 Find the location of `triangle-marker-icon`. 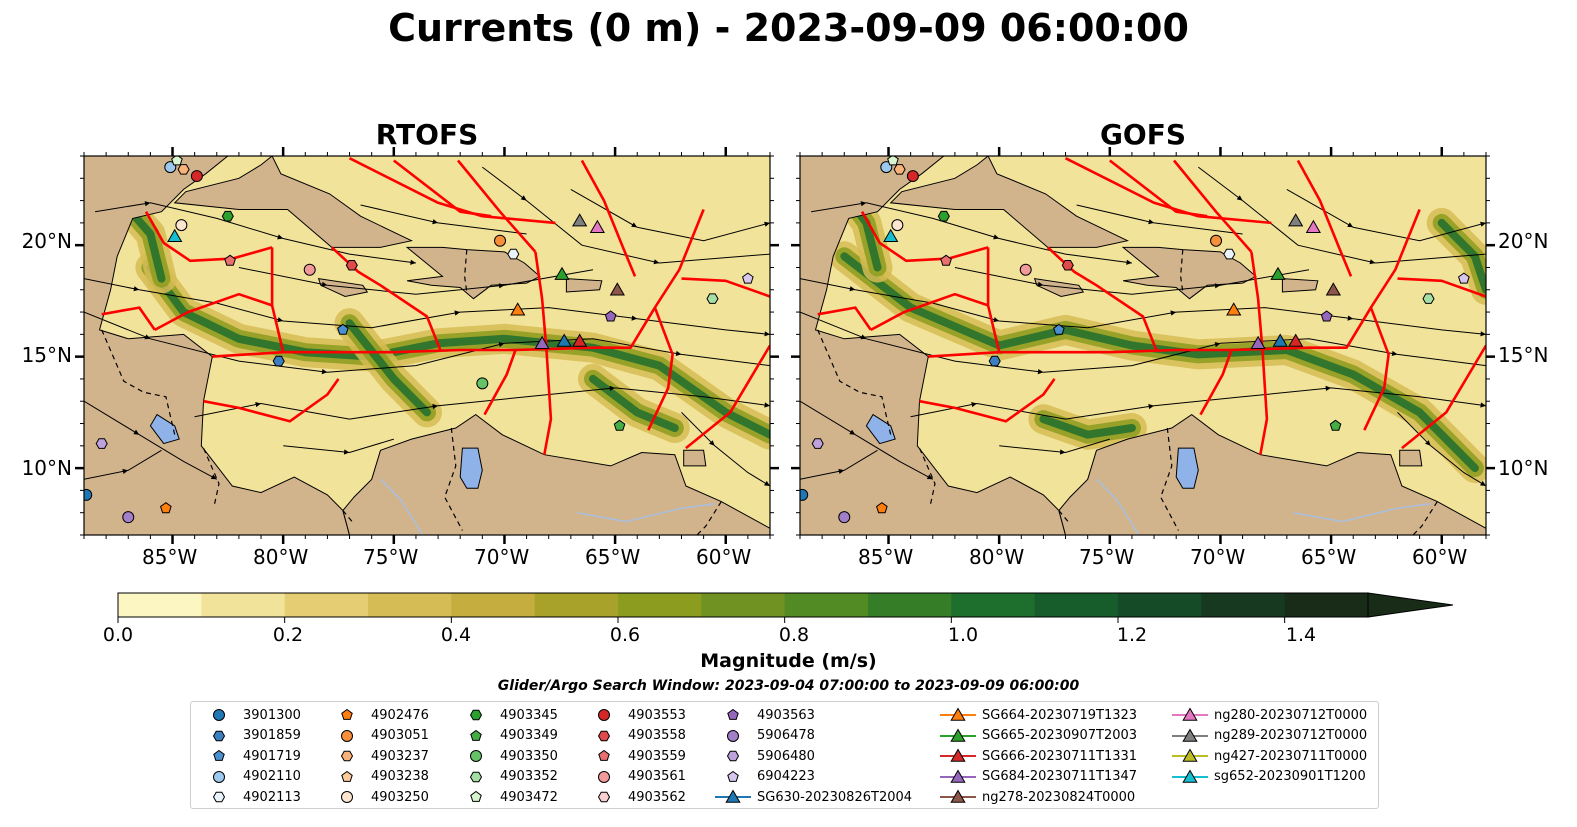

triangle-marker-icon is located at coordinates (1190, 714).